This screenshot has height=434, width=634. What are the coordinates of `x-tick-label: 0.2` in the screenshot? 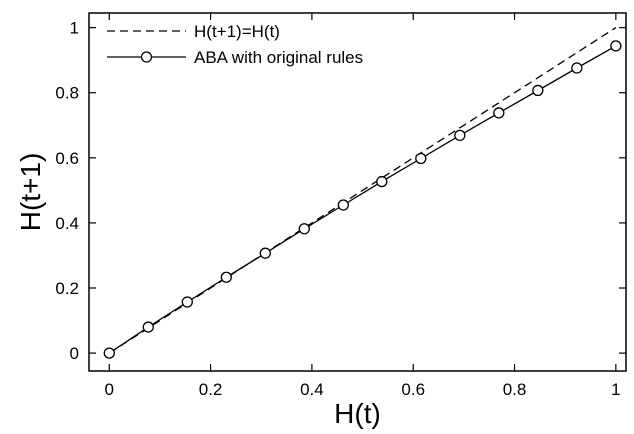 It's located at (211, 389).